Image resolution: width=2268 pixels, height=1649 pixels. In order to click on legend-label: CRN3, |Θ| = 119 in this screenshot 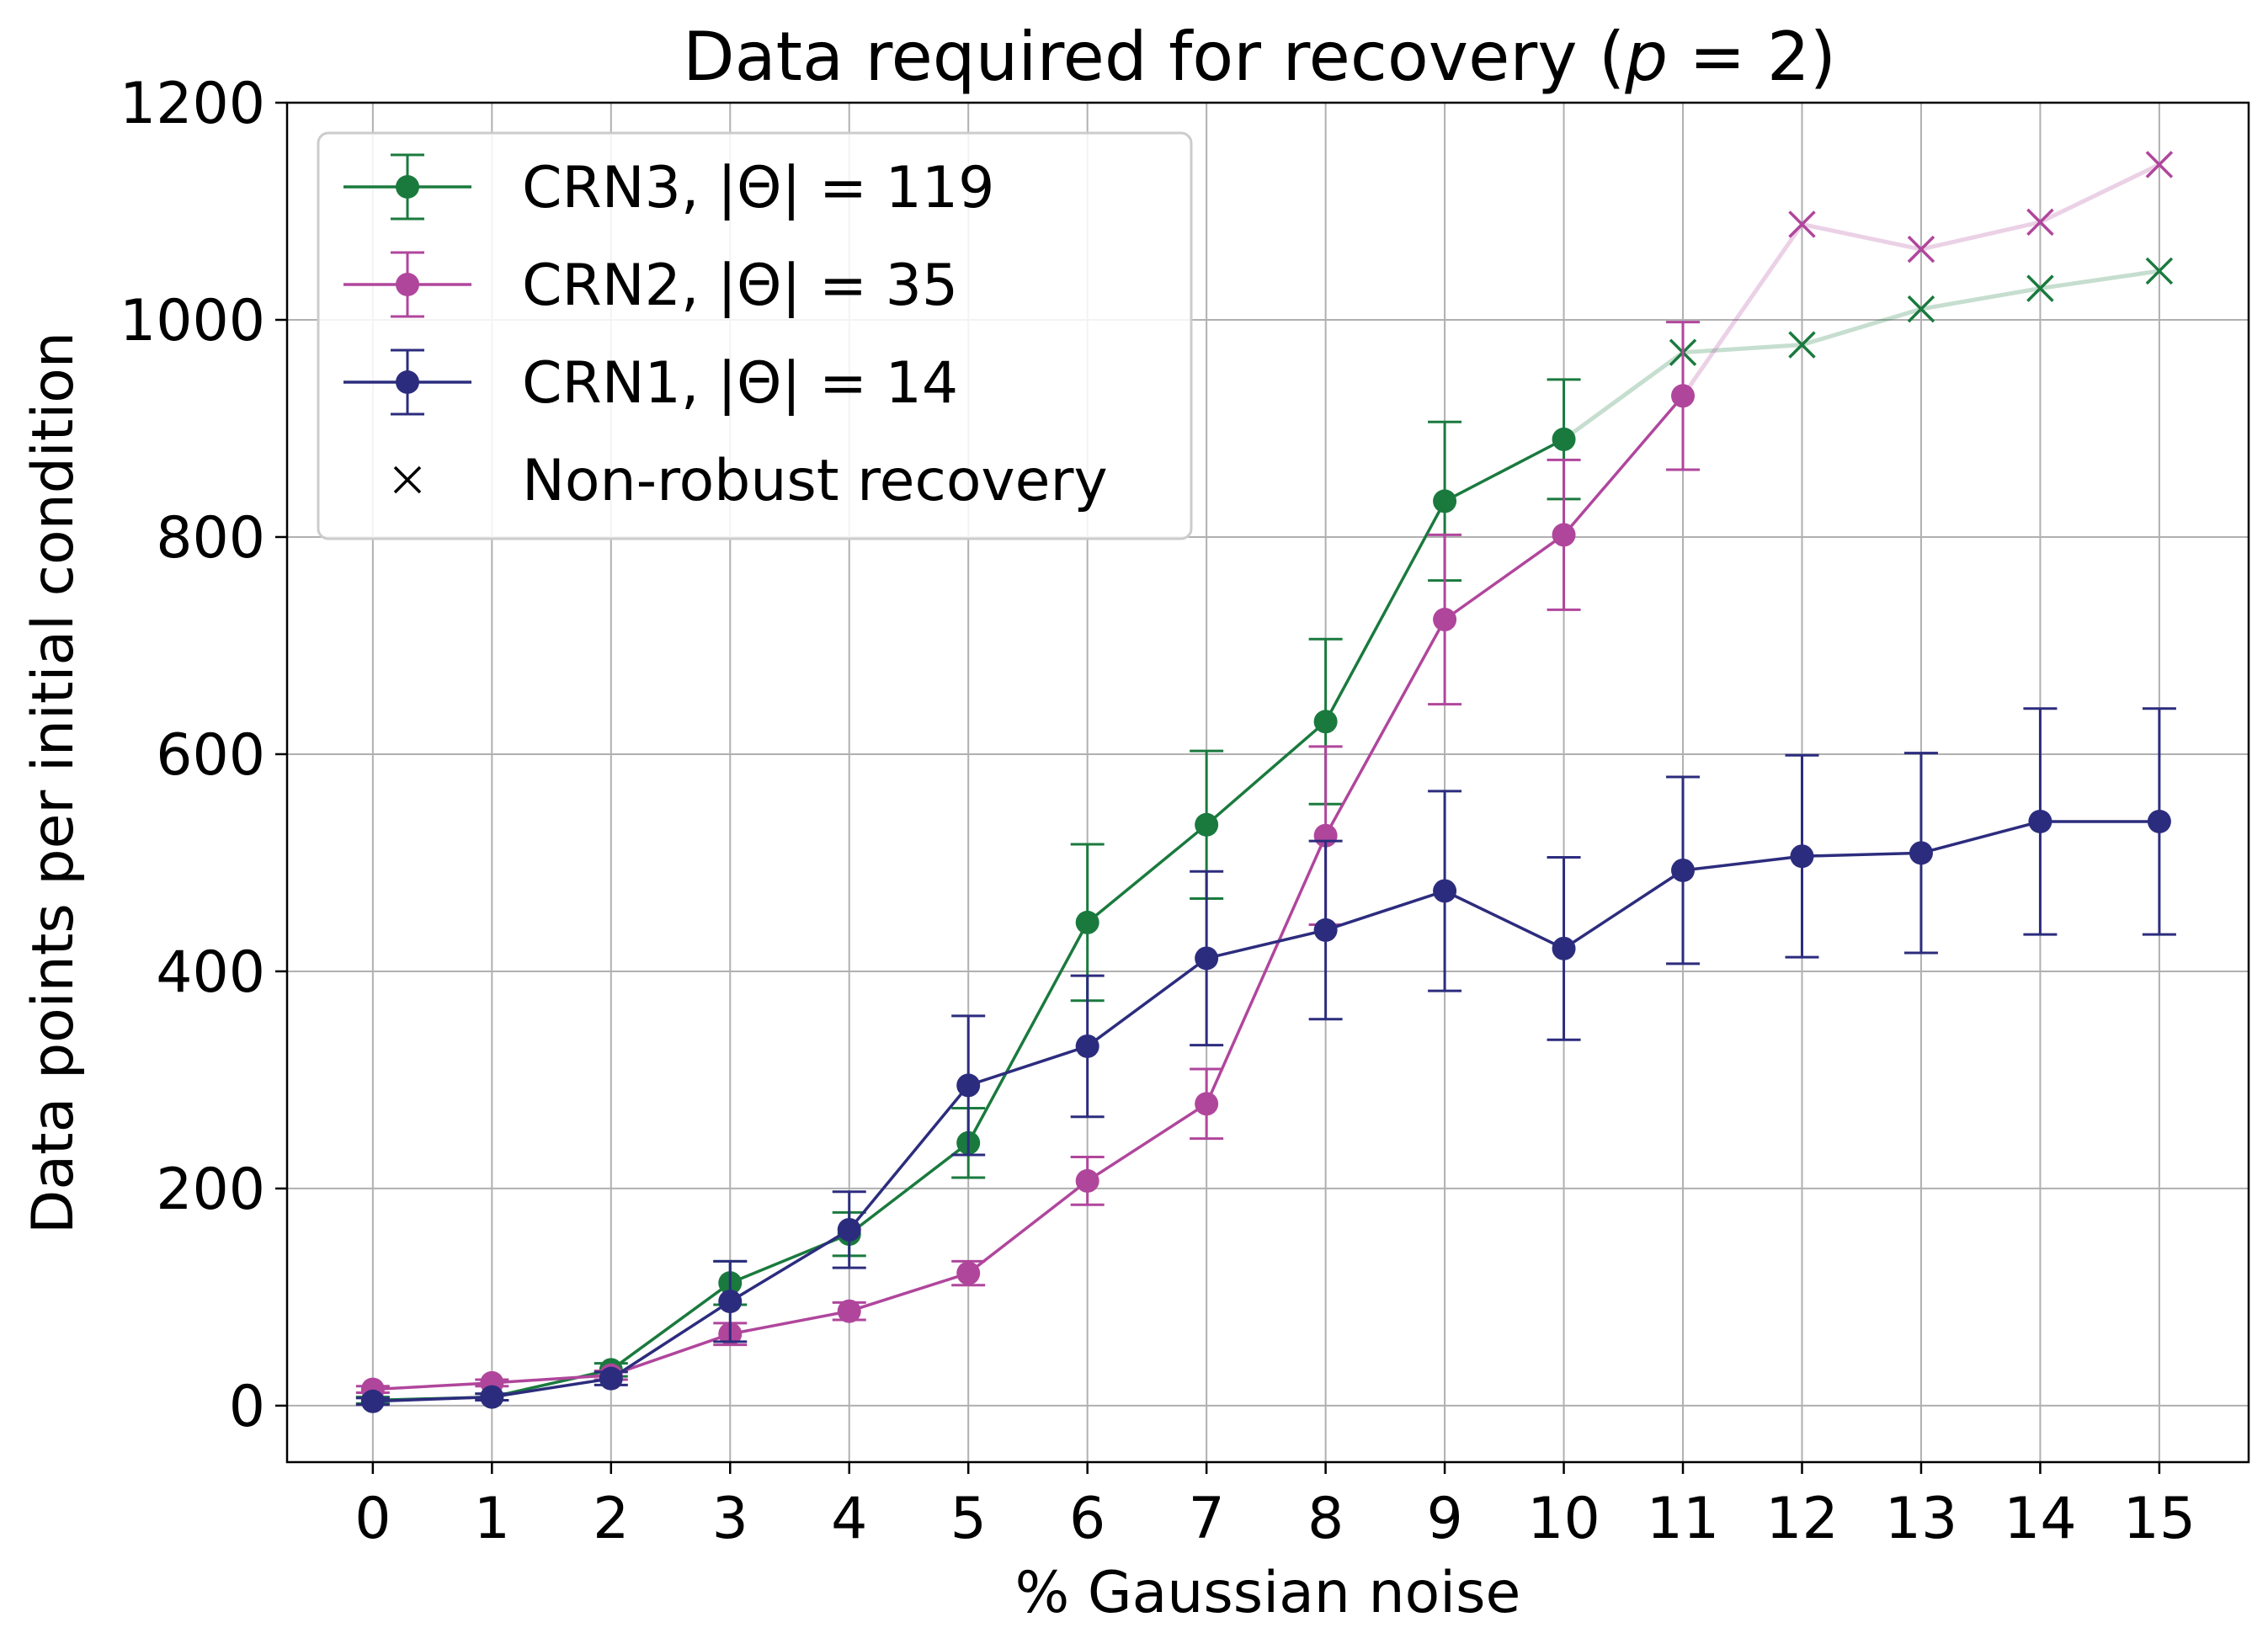, I will do `click(758, 188)`.